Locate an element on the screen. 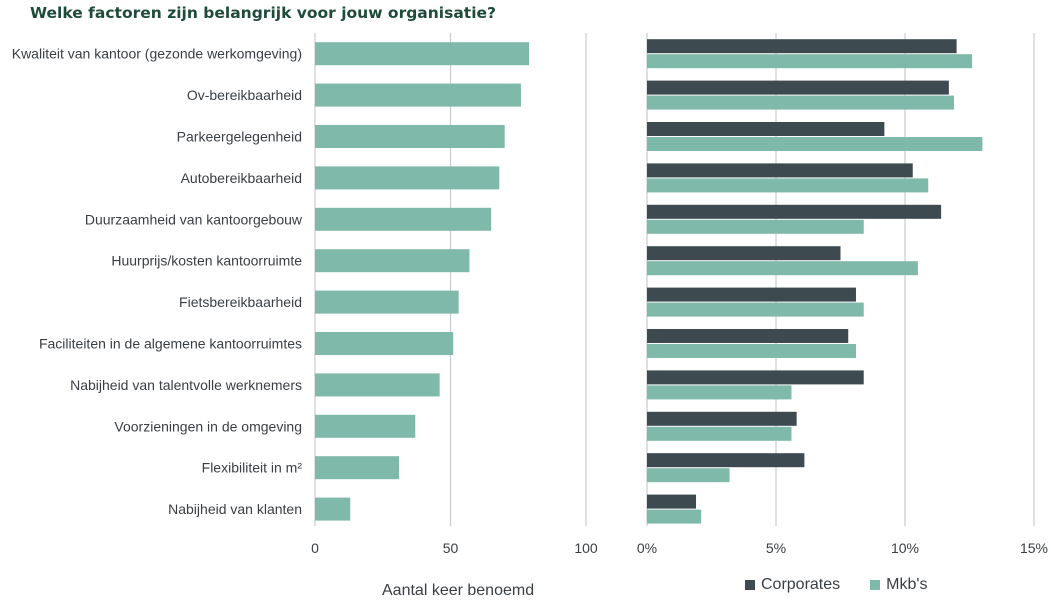 The width and height of the screenshot is (1051, 610). legend-item-corporates: Corporates is located at coordinates (792, 585).